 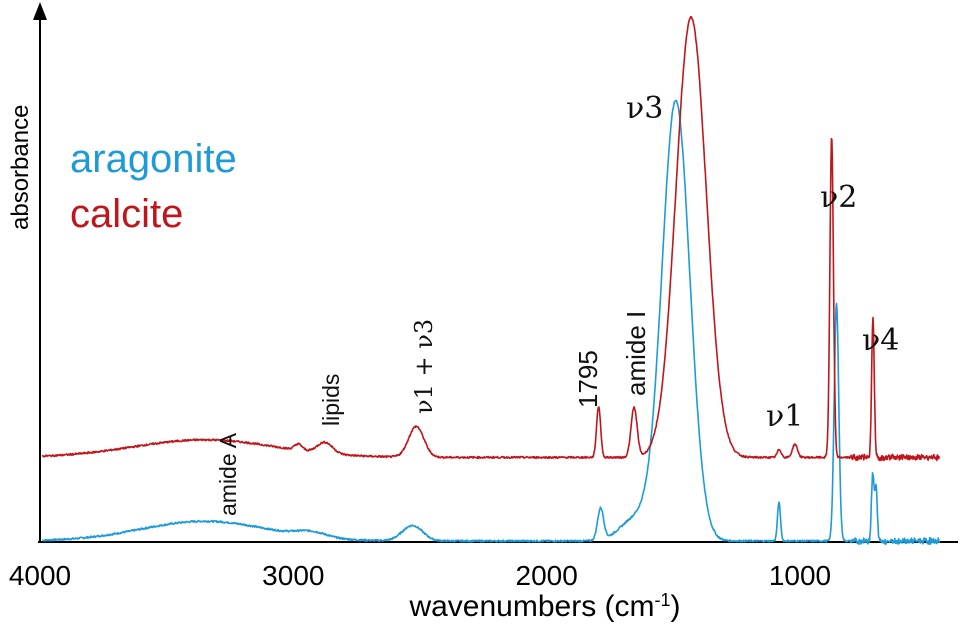 I want to click on x-axis-label-superscript: -1, so click(x=663, y=600).